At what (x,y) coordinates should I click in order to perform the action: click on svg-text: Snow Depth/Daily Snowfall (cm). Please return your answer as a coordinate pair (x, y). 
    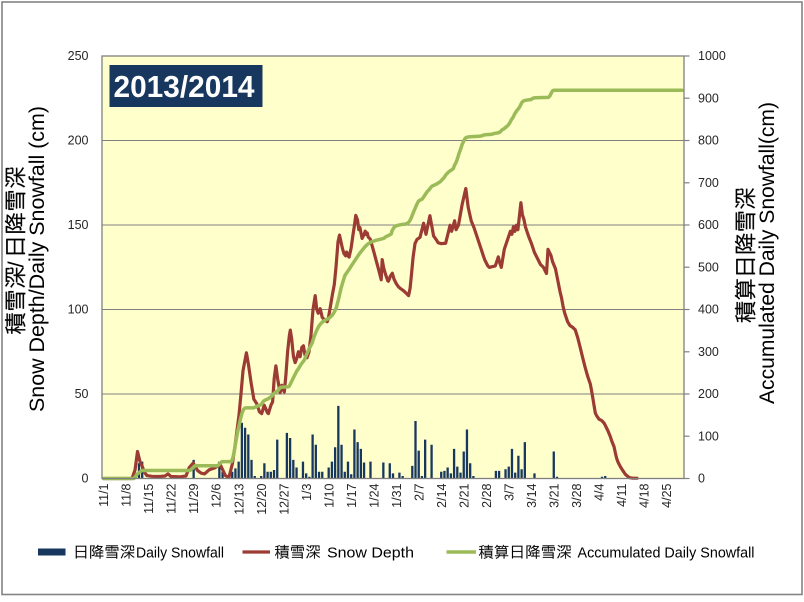
    Looking at the image, I should click on (37, 259).